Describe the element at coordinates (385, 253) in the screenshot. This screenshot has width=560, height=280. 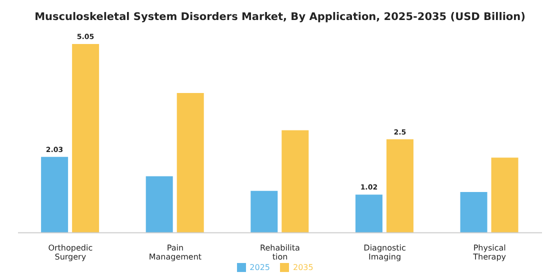
I see `x-tick-label: Diagnostic Imaging` at that location.